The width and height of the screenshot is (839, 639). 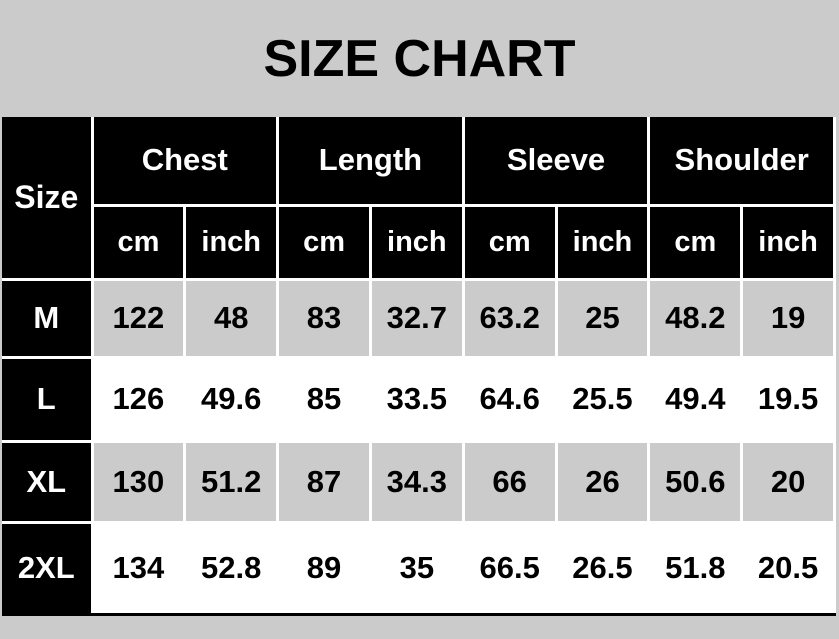 I want to click on group-header-sleeve: Sleeve, so click(x=556, y=162).